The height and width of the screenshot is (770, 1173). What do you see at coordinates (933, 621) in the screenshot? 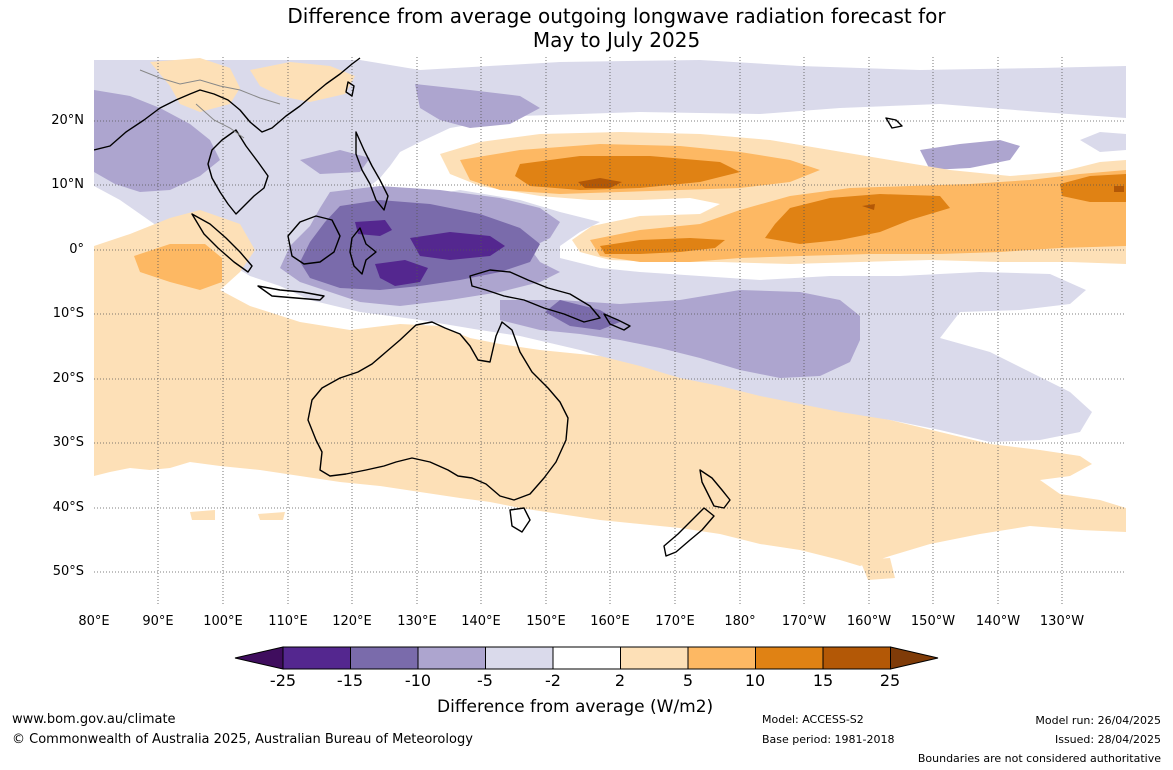
I see `longitude-label: 150°W` at bounding box center [933, 621].